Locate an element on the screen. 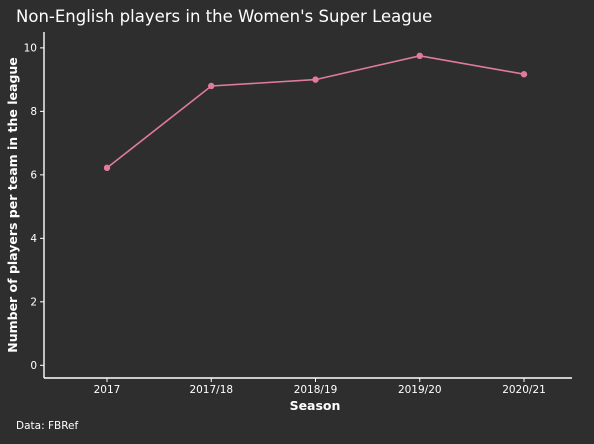 The height and width of the screenshot is (444, 594). y-tick-label: 4 is located at coordinates (33, 239).